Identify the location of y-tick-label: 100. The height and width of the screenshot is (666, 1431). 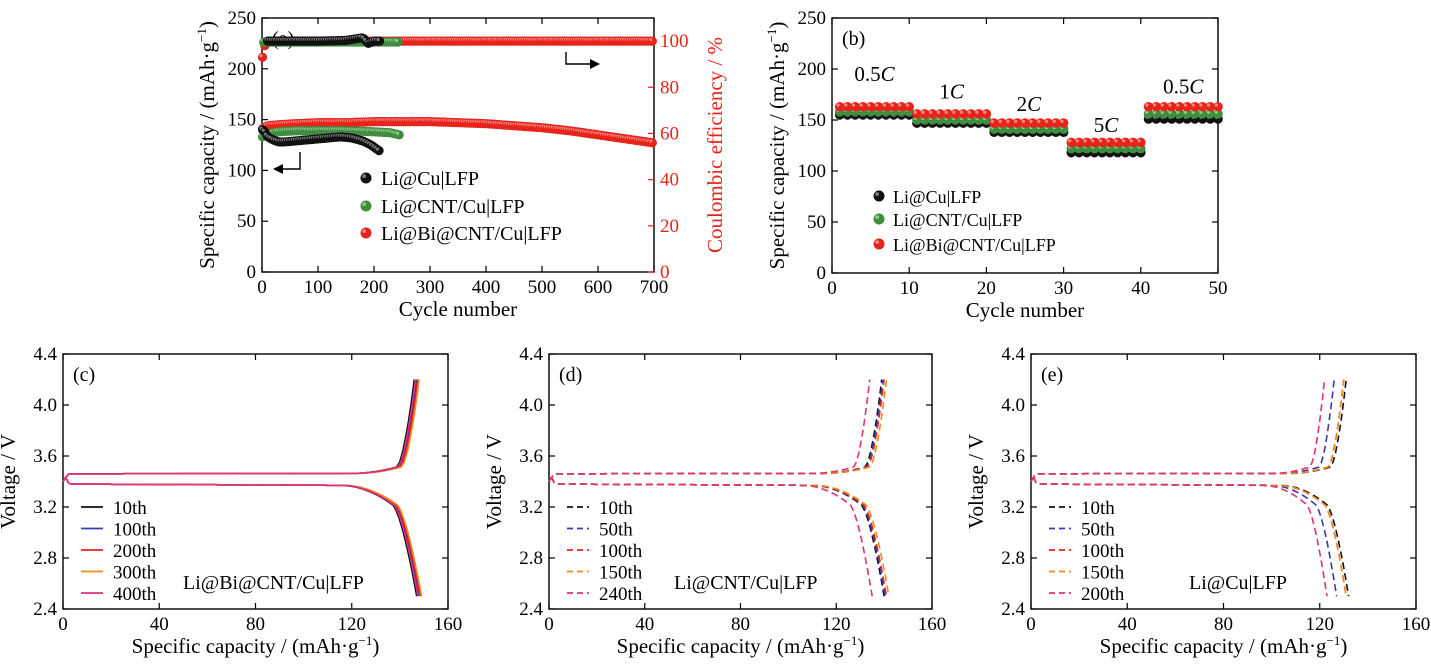
(812, 171).